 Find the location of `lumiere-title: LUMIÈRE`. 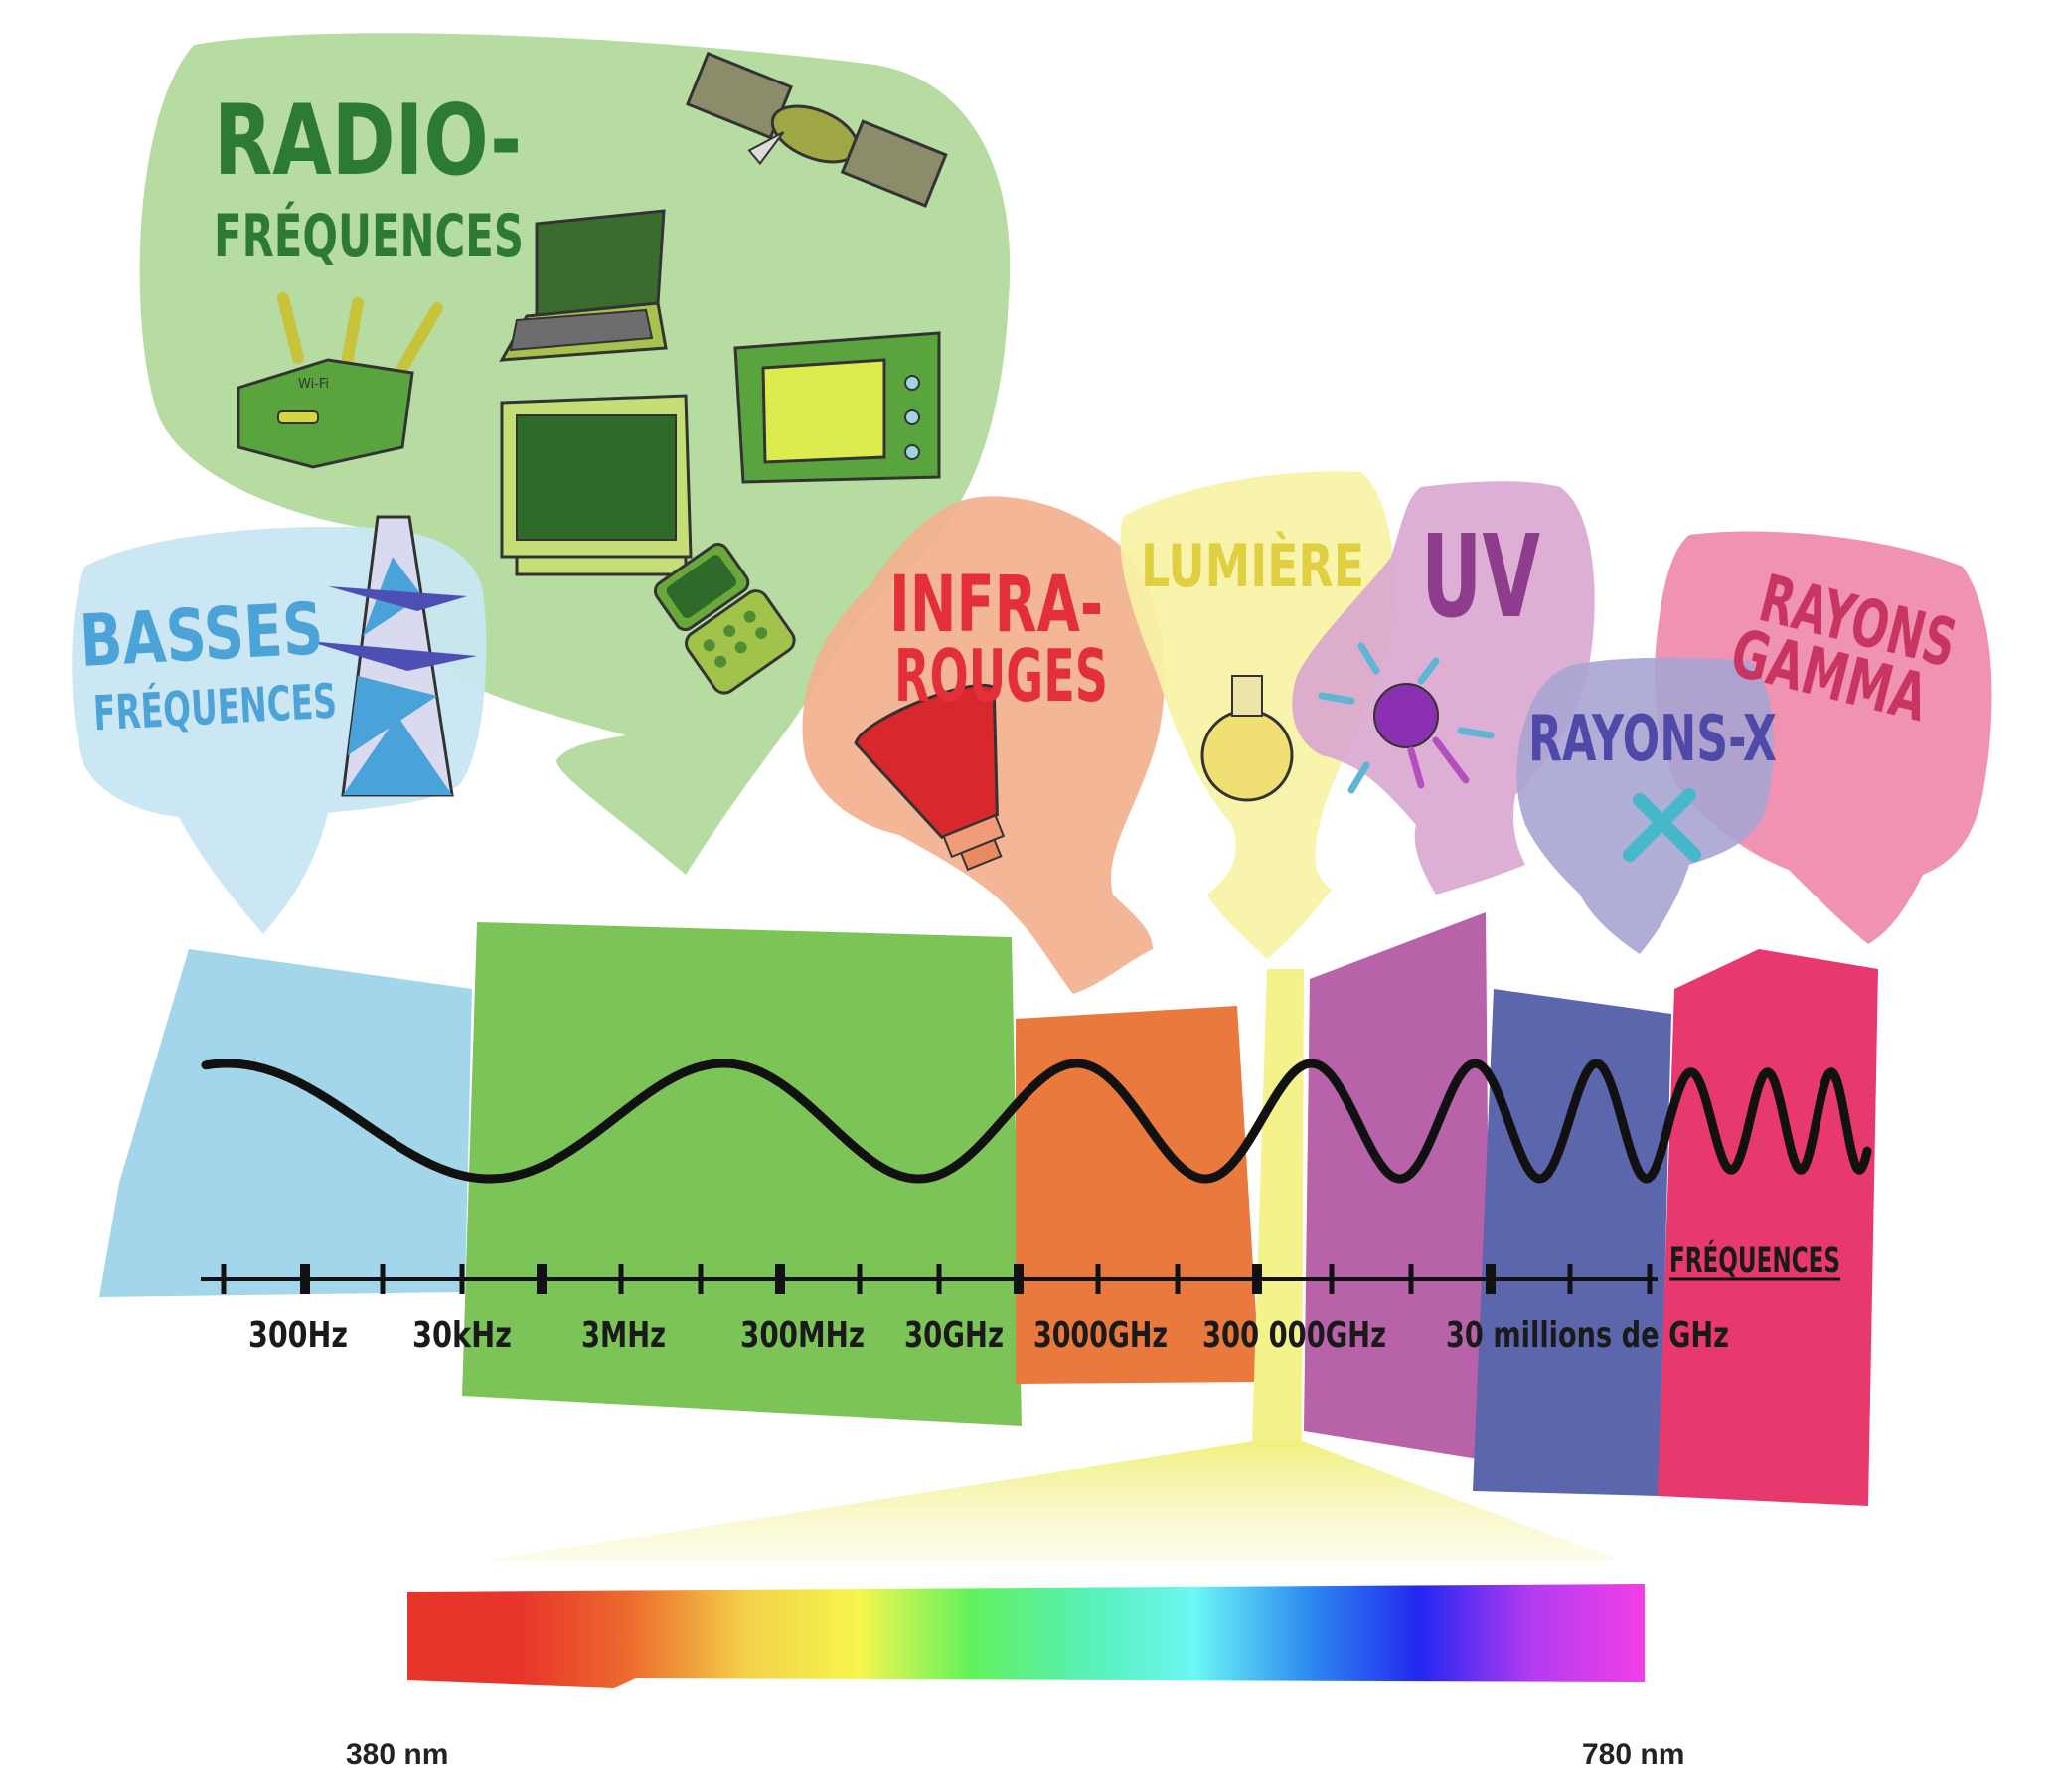

lumiere-title: LUMIÈRE is located at coordinates (1252, 565).